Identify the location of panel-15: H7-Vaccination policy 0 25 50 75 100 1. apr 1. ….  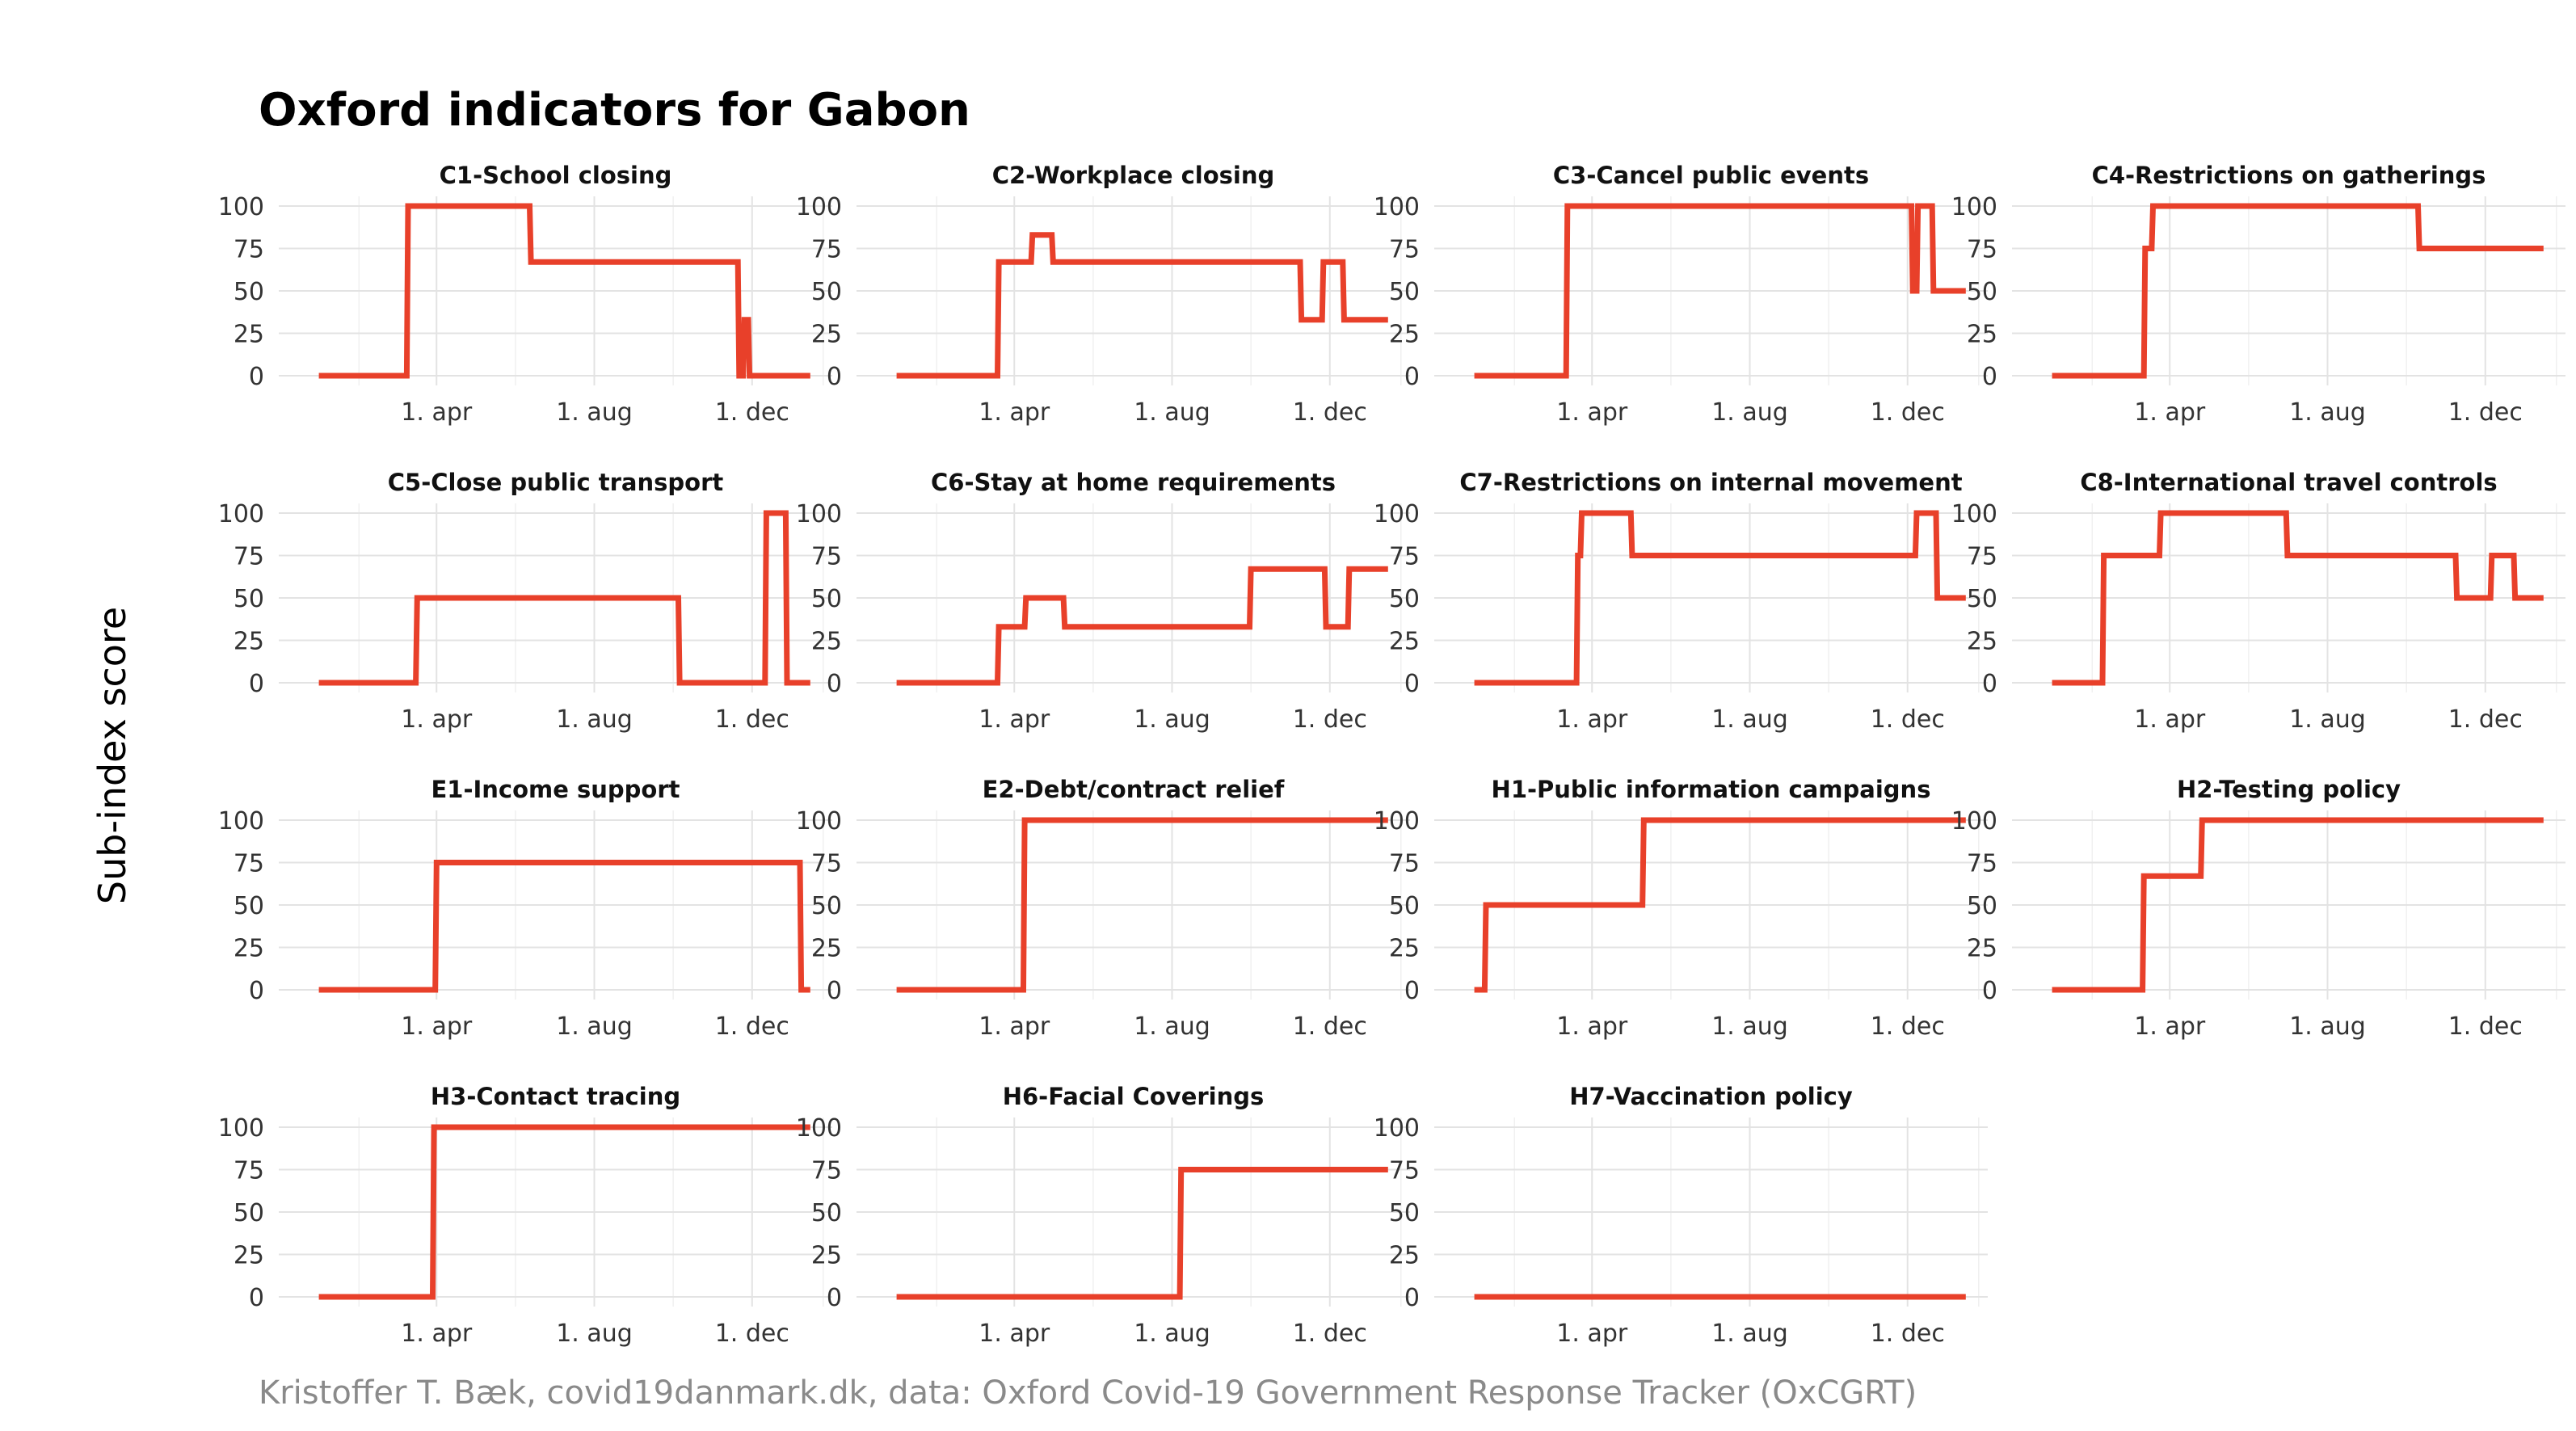
(1681, 1215).